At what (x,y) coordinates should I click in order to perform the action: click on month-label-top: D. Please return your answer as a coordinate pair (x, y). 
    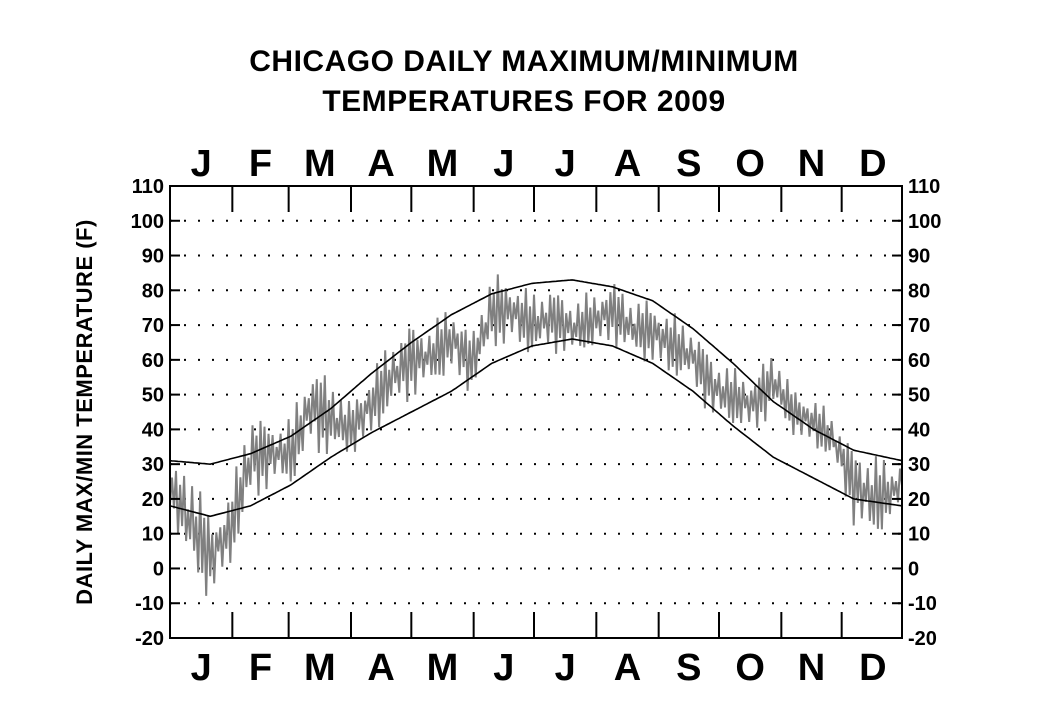
    Looking at the image, I should click on (872, 164).